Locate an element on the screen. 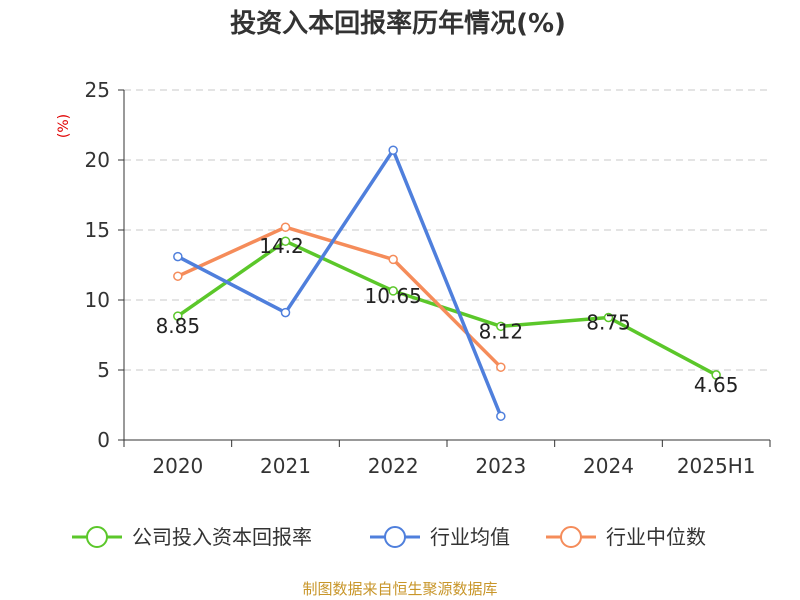 The image size is (800, 600). chart-title: 投资入本回报率历年情况(%) is located at coordinates (398, 23).